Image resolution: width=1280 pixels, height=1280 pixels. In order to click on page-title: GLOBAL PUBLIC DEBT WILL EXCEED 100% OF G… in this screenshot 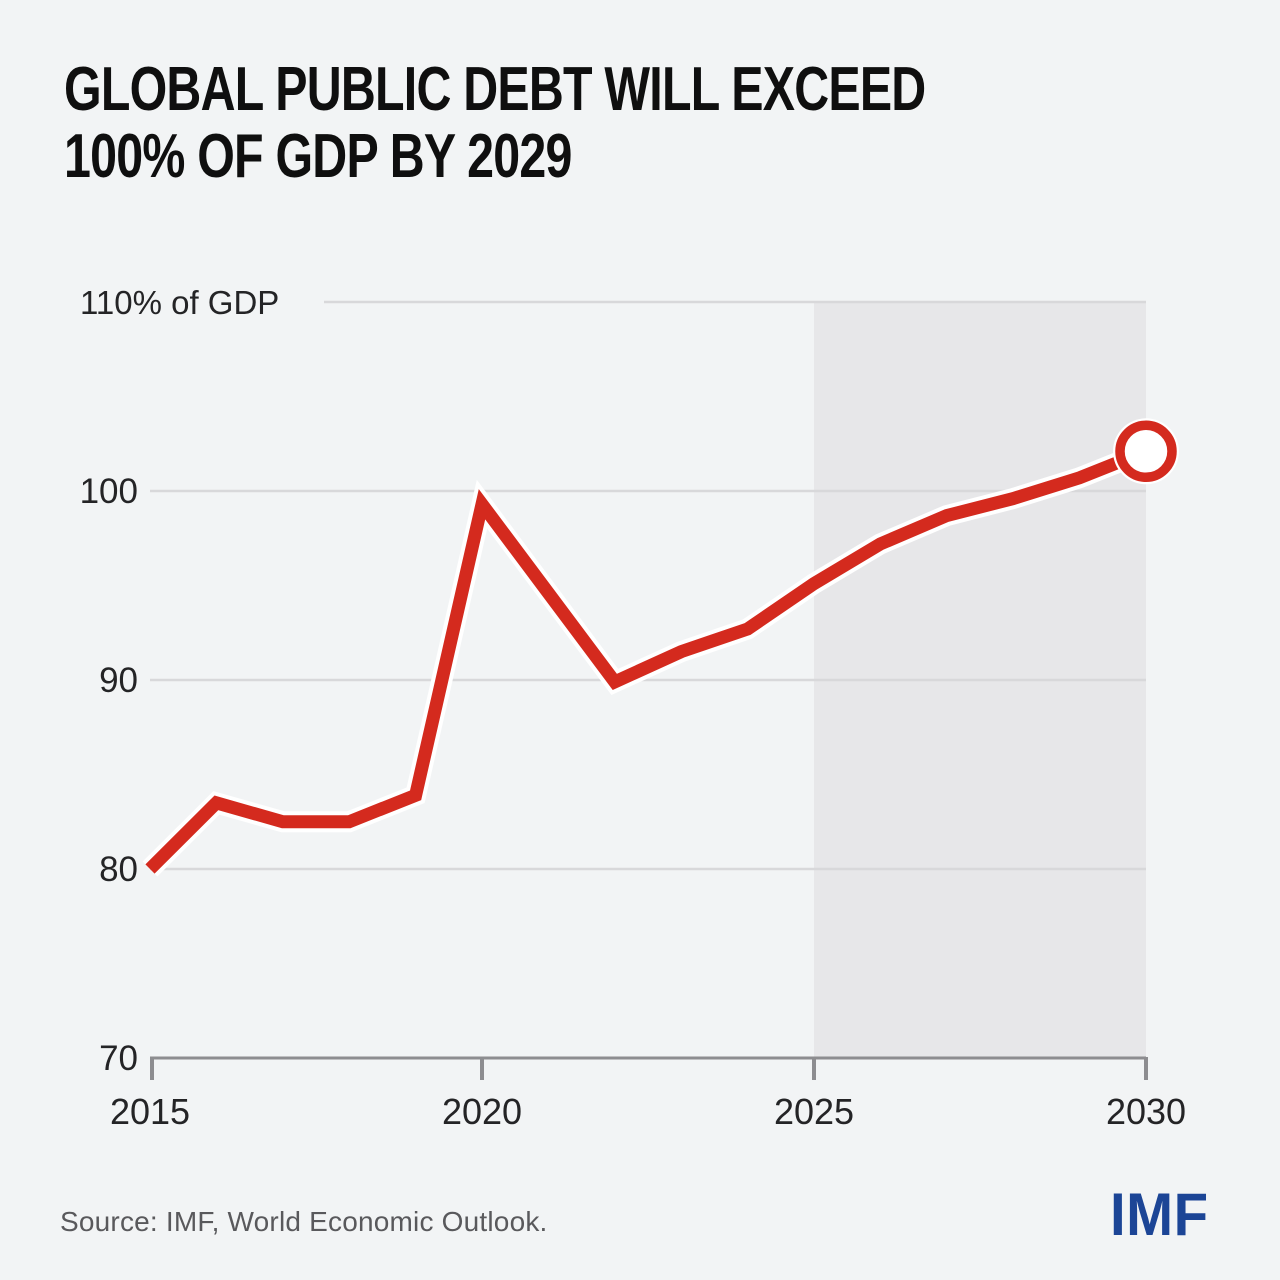, I will do `click(495, 123)`.